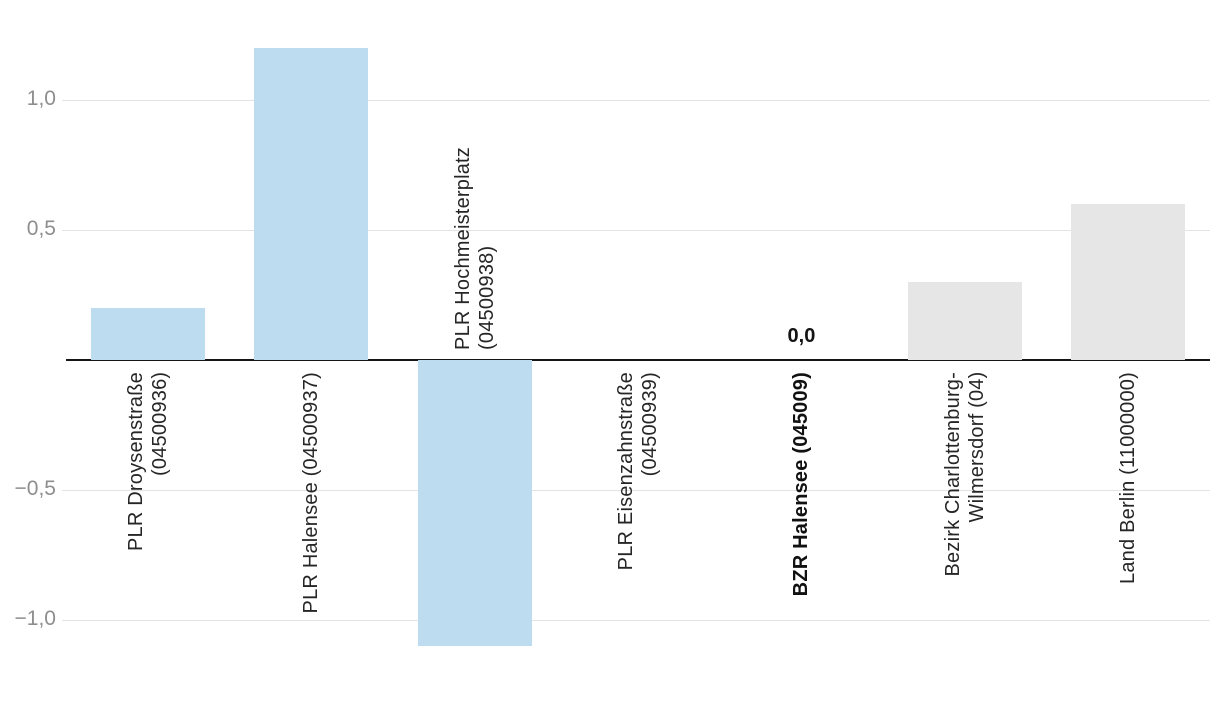 This screenshot has width=1220, height=704. Describe the element at coordinates (801, 484) in the screenshot. I see `category-label: BZR Halensee (045009)` at that location.